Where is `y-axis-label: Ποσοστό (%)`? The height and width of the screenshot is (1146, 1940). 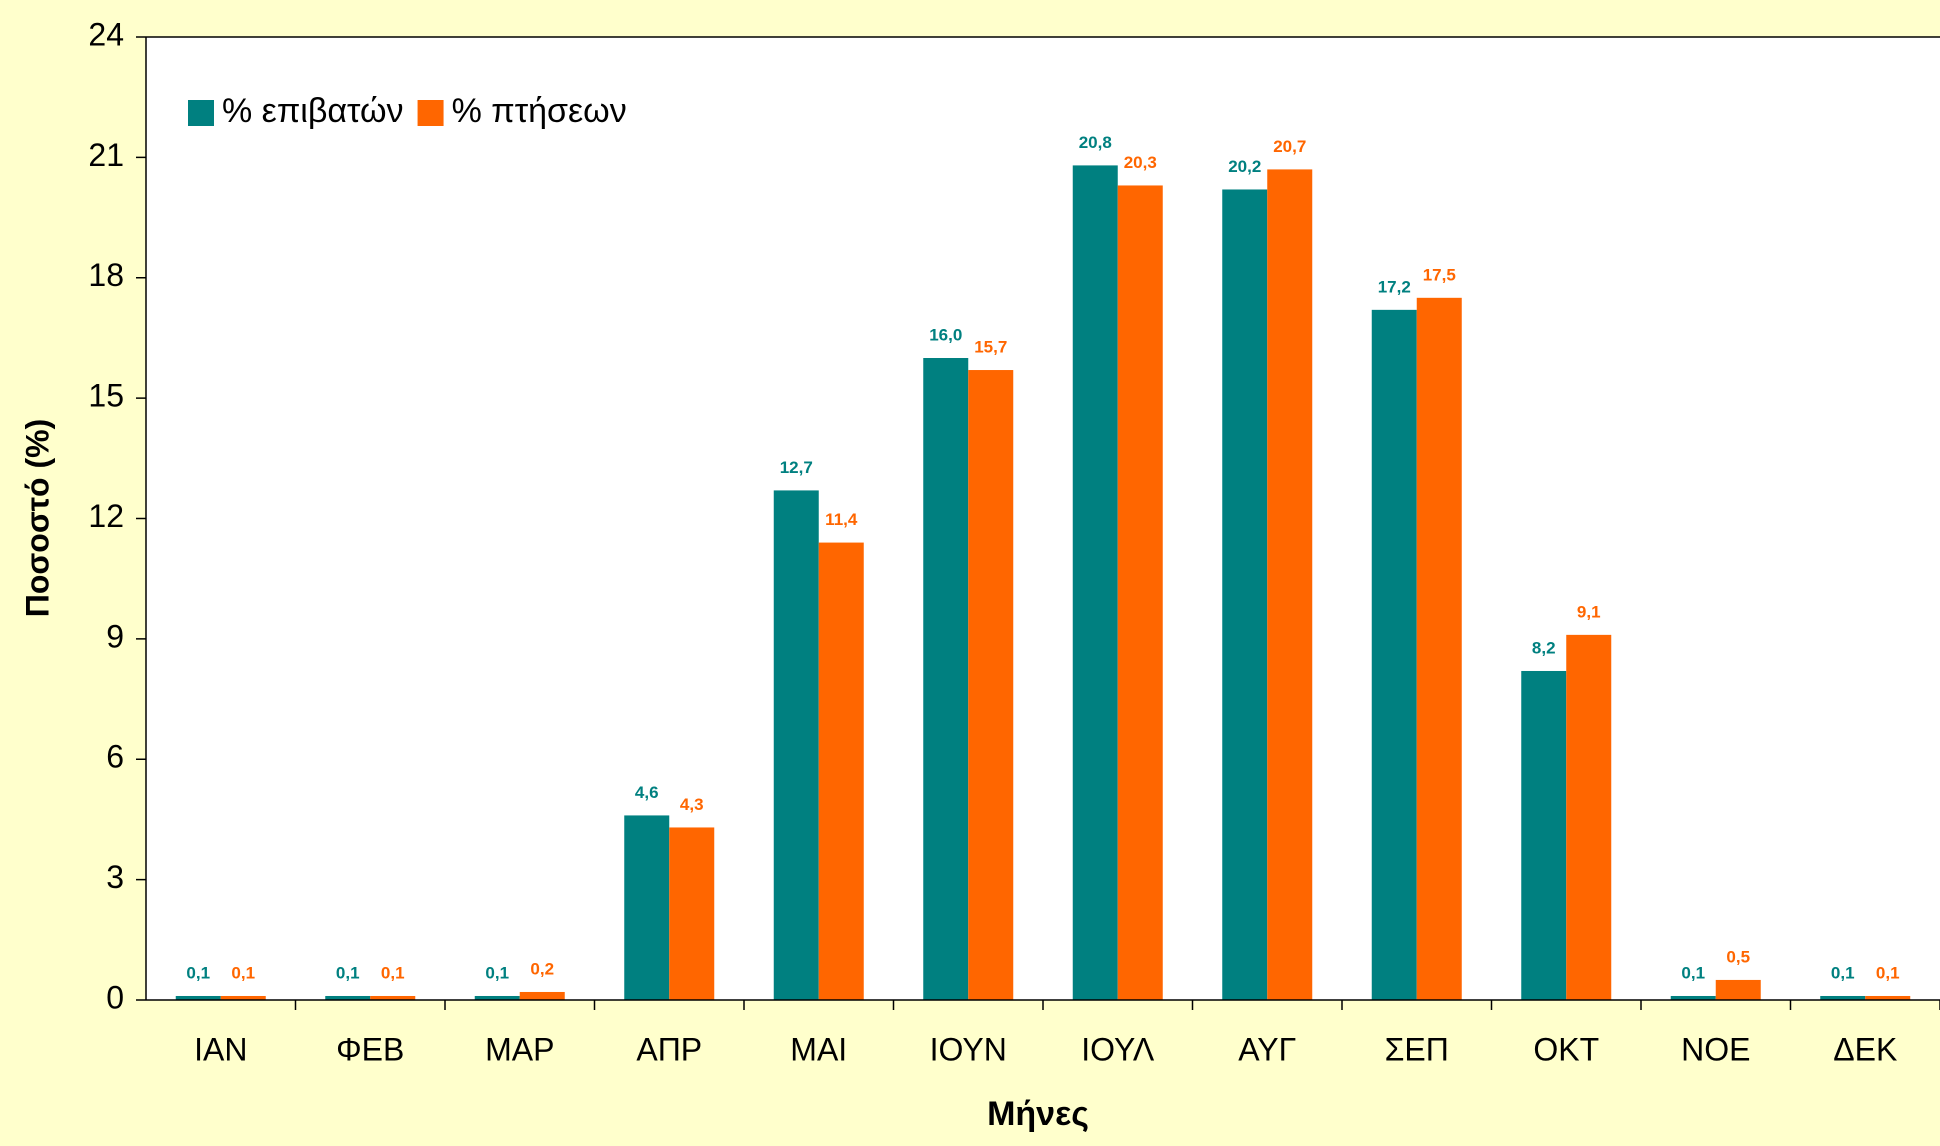 y-axis-label: Ποσοστό (%) is located at coordinates (37, 518).